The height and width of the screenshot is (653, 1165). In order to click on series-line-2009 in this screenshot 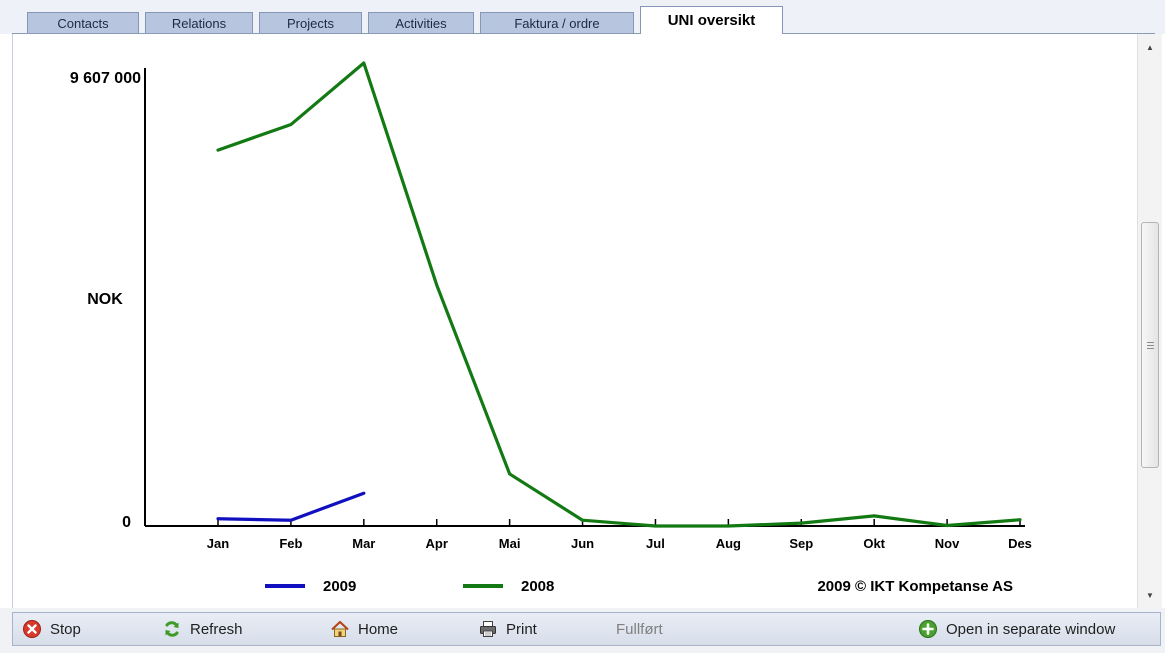, I will do `click(291, 506)`.